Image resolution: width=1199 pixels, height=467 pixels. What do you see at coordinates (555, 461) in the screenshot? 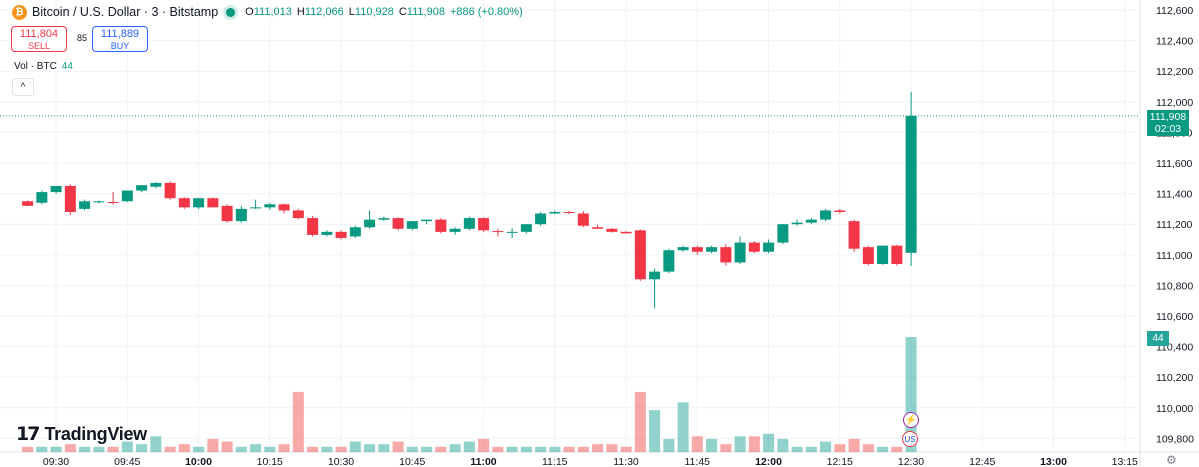
I see `x-tick-label: 11:15` at bounding box center [555, 461].